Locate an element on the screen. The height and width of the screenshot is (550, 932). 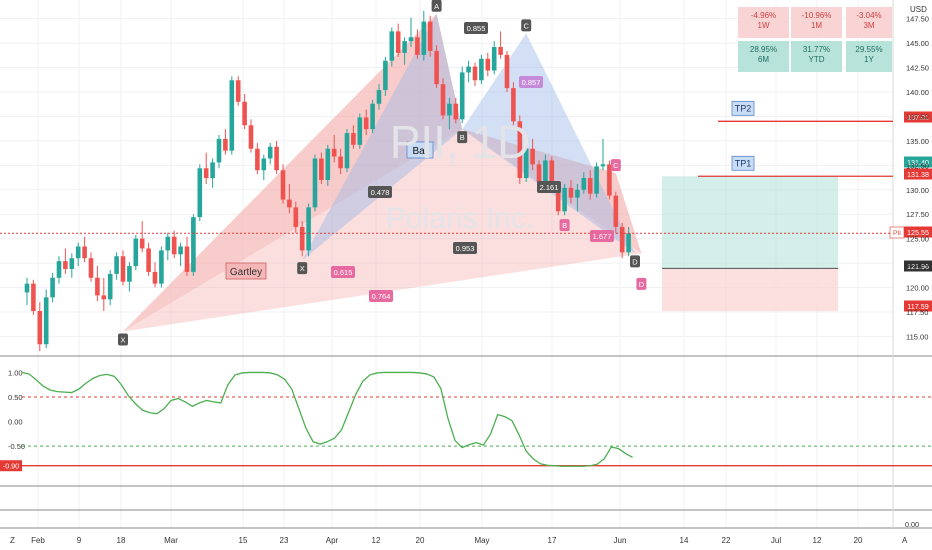
x-tick-label: Jul is located at coordinates (776, 540).